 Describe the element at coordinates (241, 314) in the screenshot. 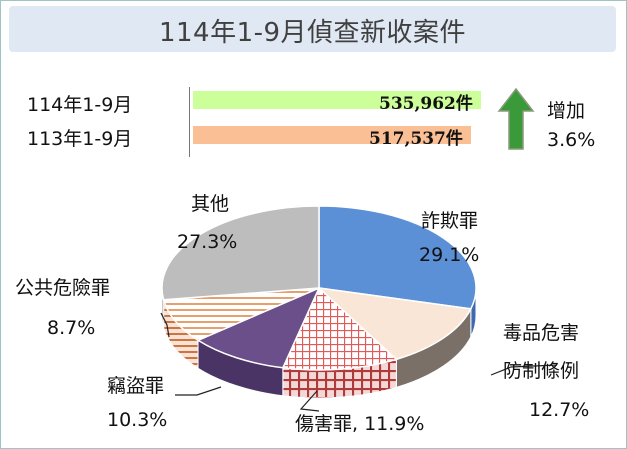

I see `pie-slice-public` at that location.